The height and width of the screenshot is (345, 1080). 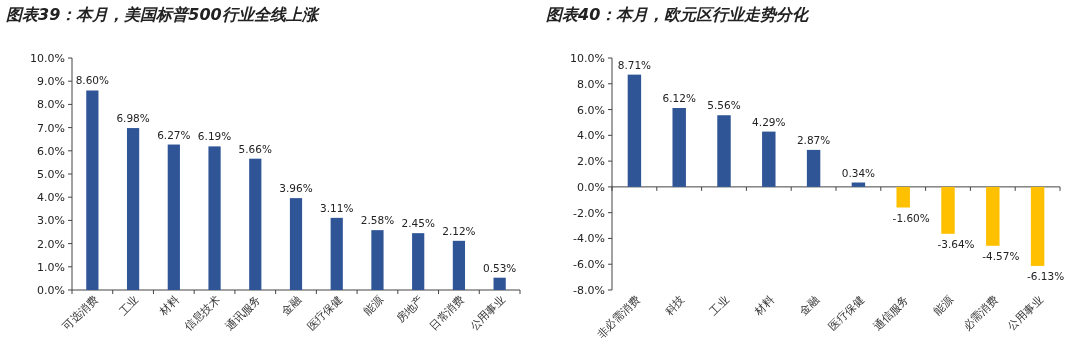 I want to click on data-label: 2.58%, so click(x=377, y=220).